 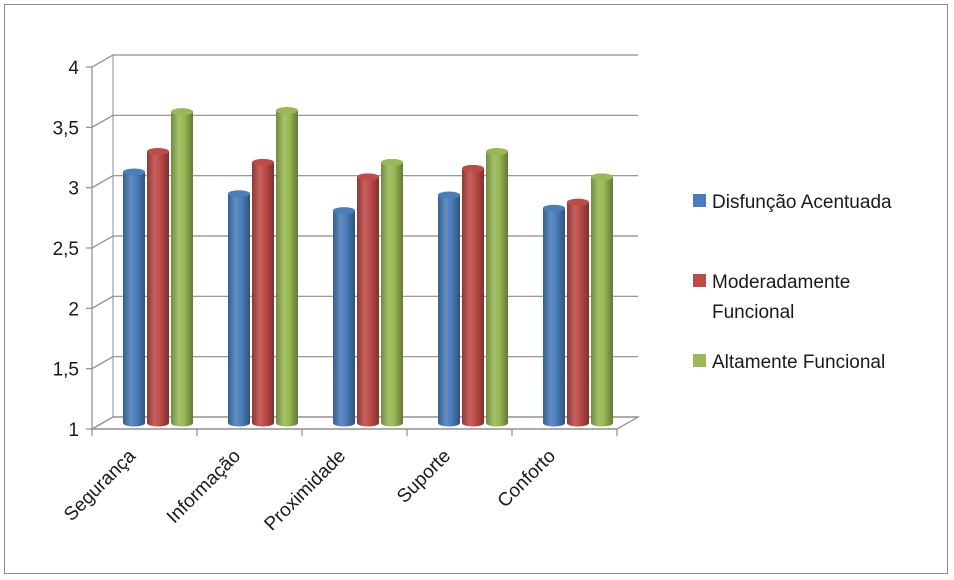 What do you see at coordinates (66, 128) in the screenshot?
I see `y-tick-label: 3,5` at bounding box center [66, 128].